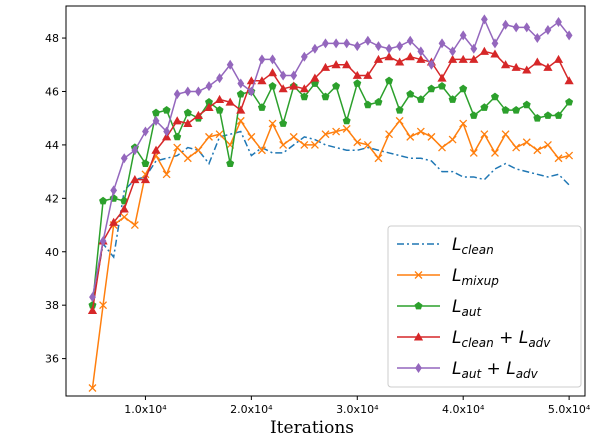 This screenshot has width=590, height=436. I want to click on legend-entry: Lclean + Ladv, so click(474, 339).